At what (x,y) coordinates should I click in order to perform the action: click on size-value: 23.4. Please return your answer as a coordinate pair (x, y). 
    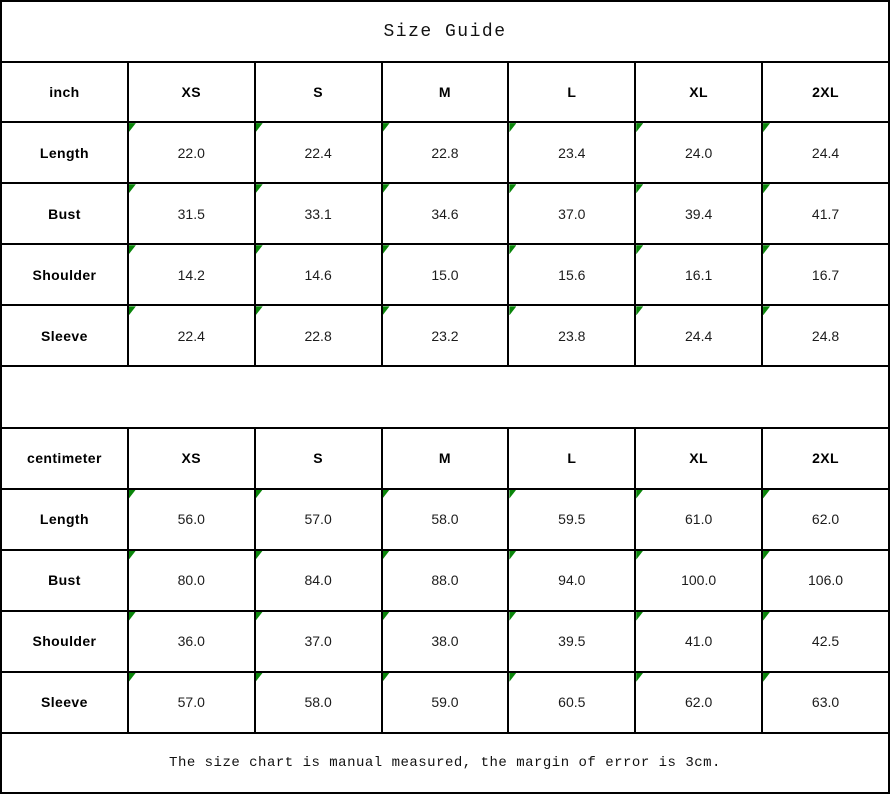
    Looking at the image, I should click on (572, 152).